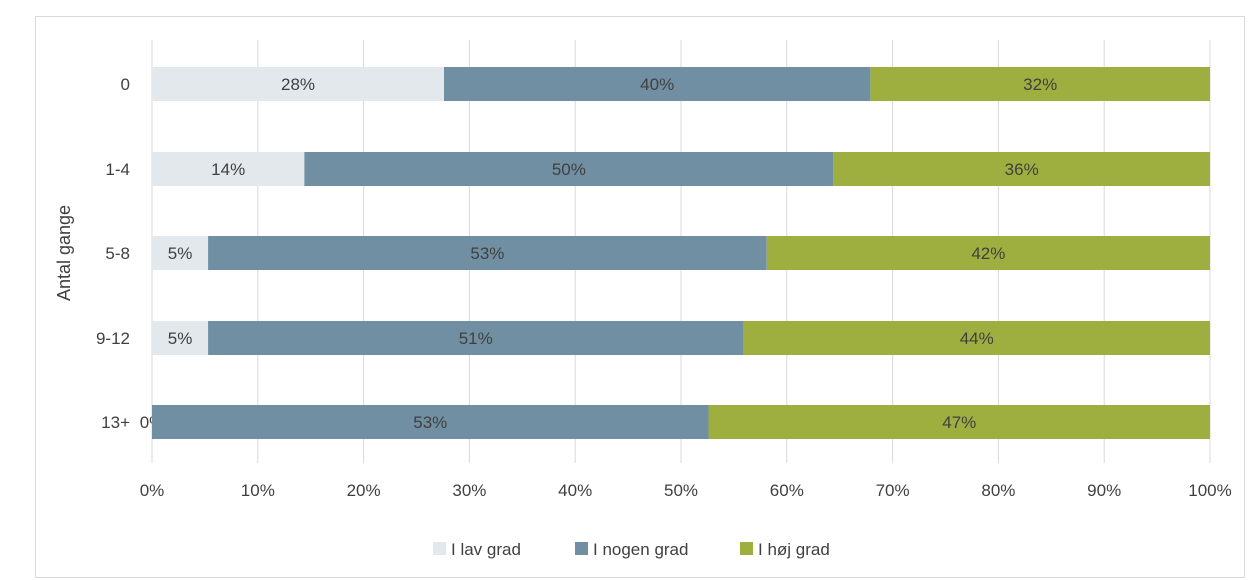  Describe the element at coordinates (258, 490) in the screenshot. I see `x-tick-label: 10%` at that location.